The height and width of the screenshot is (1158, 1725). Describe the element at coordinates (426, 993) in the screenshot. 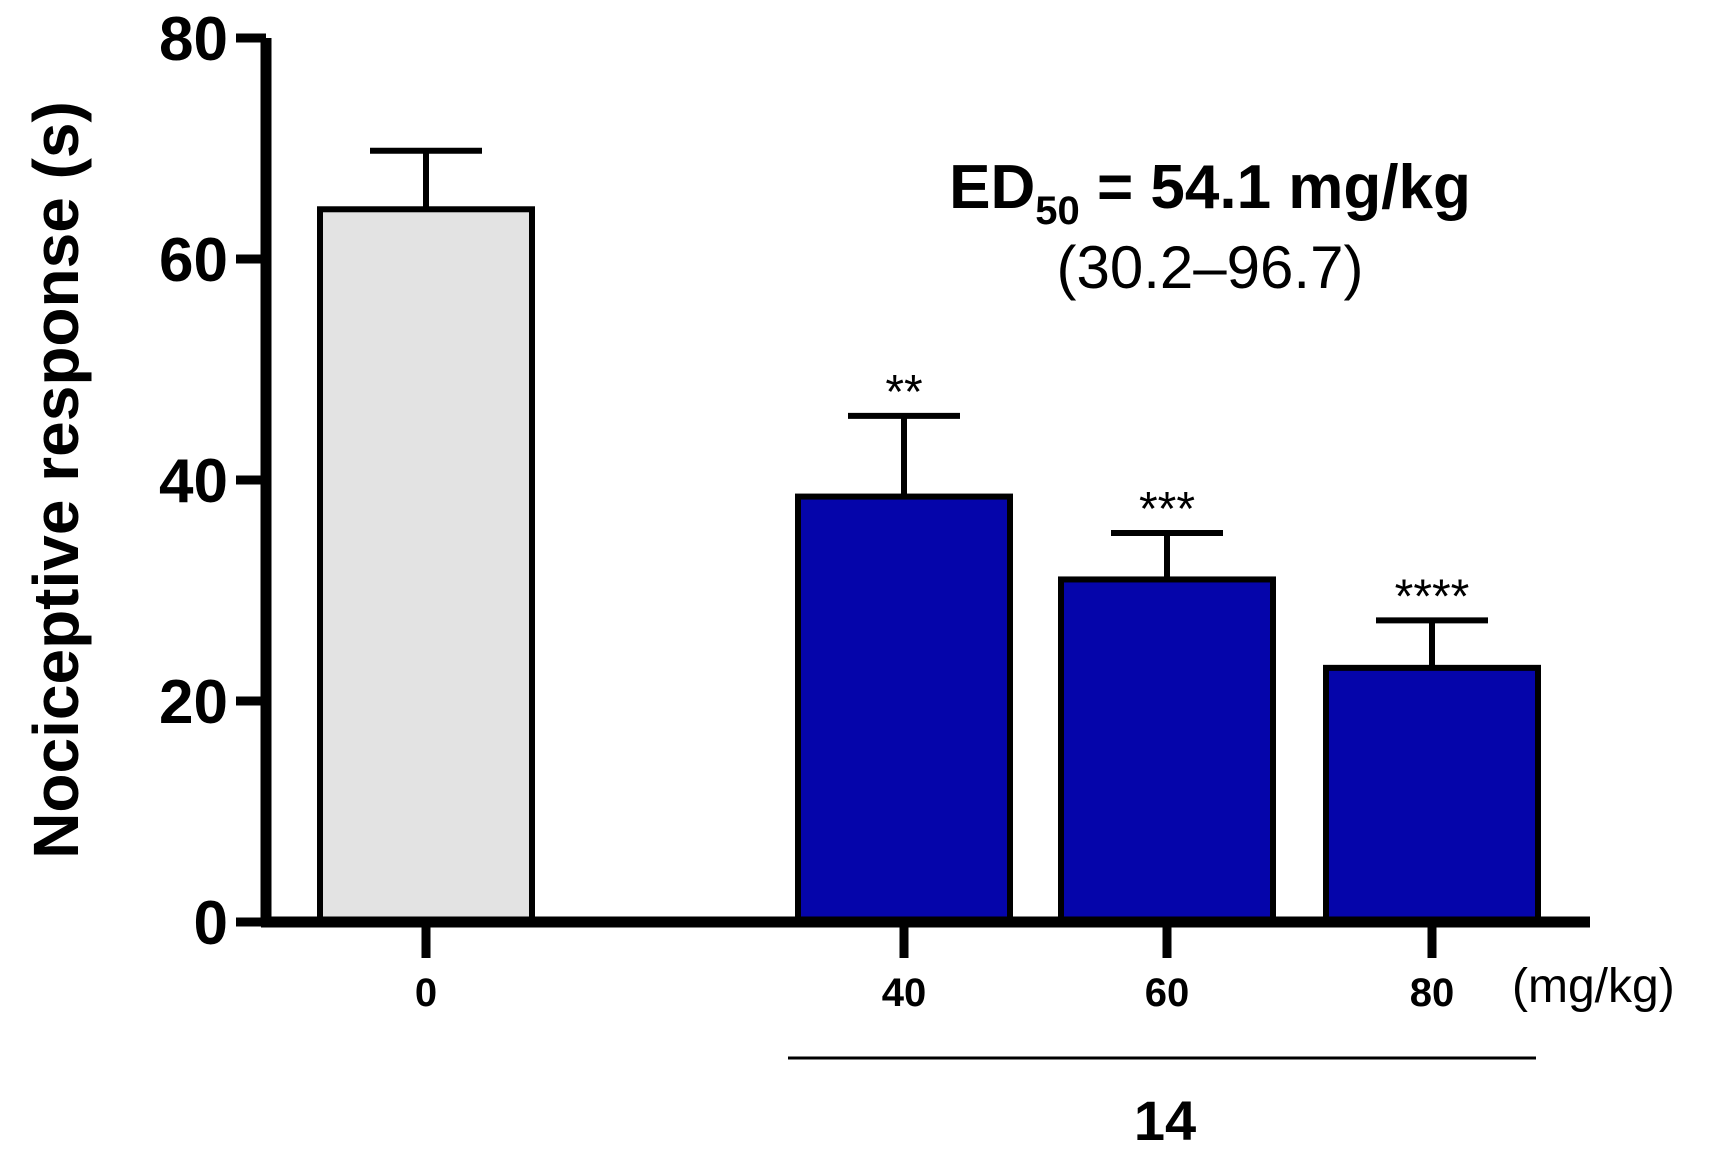

I see `x-tick-label-0: 0` at that location.